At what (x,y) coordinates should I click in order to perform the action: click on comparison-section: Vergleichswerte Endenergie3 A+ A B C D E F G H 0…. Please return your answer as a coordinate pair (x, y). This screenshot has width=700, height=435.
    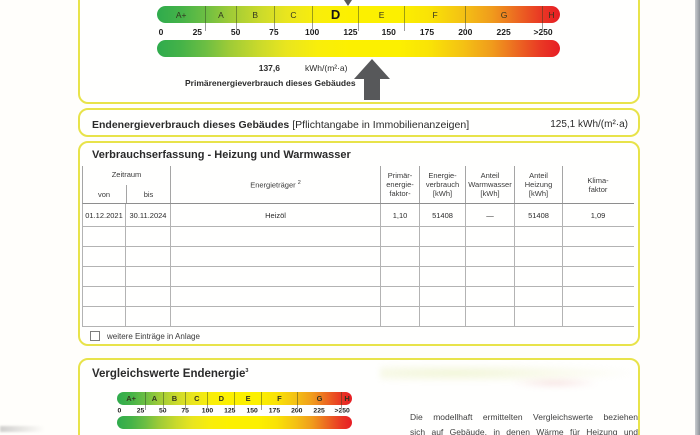
    Looking at the image, I should click on (359, 396).